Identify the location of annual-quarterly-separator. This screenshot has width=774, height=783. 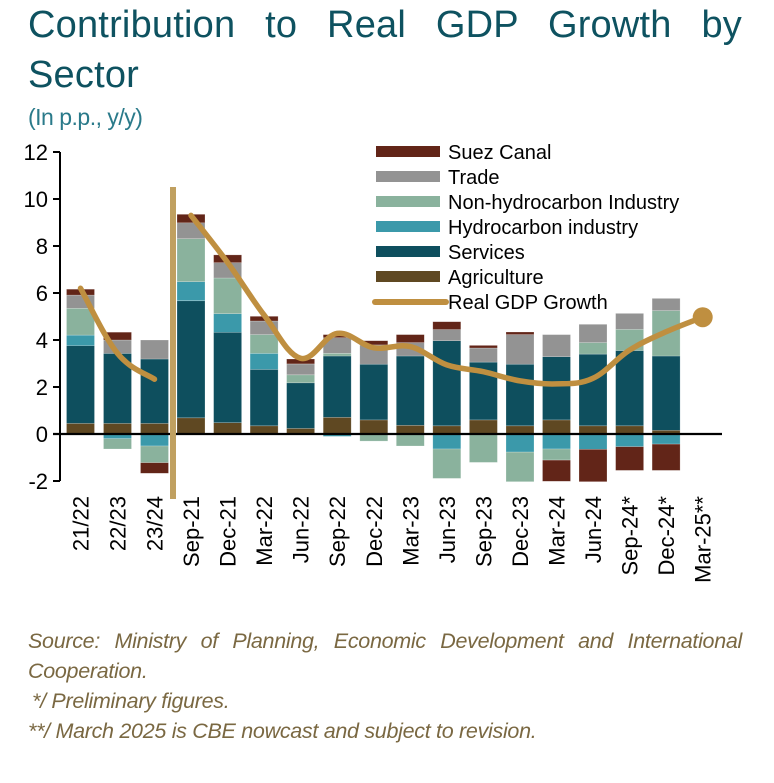
(173, 343).